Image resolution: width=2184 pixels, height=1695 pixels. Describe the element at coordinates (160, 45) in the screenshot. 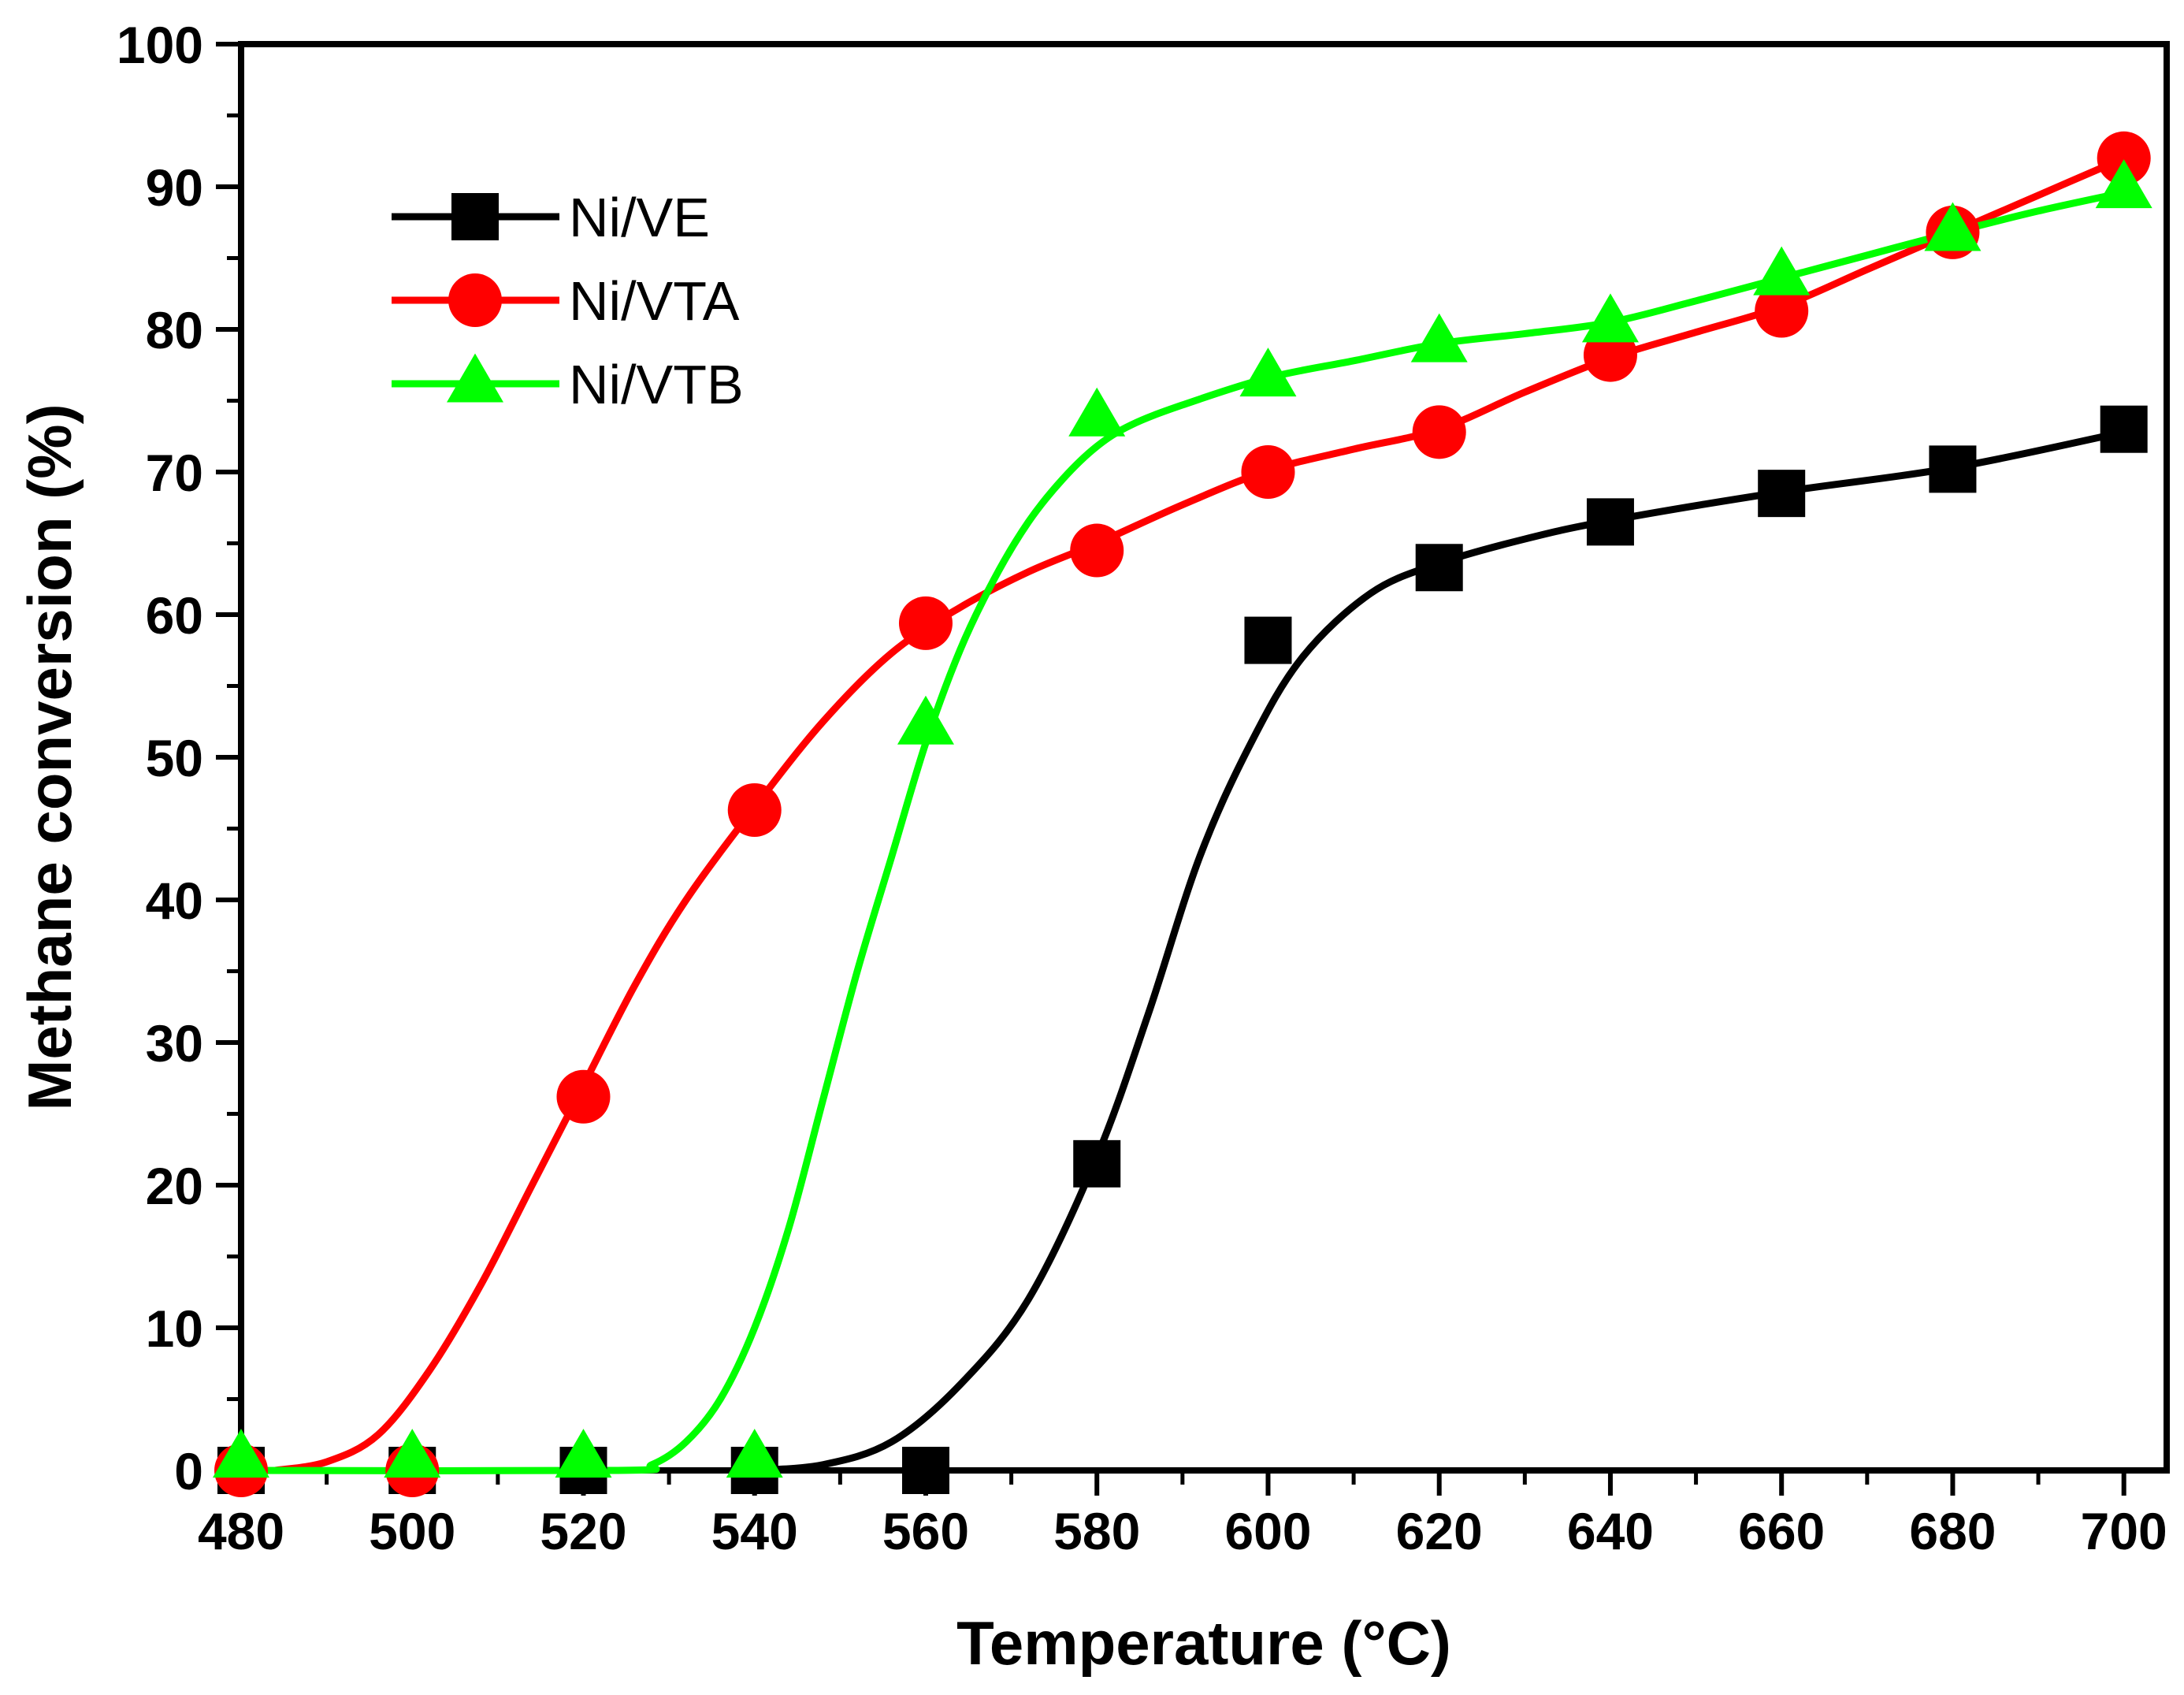

I see `y-tick-label: 100` at that location.